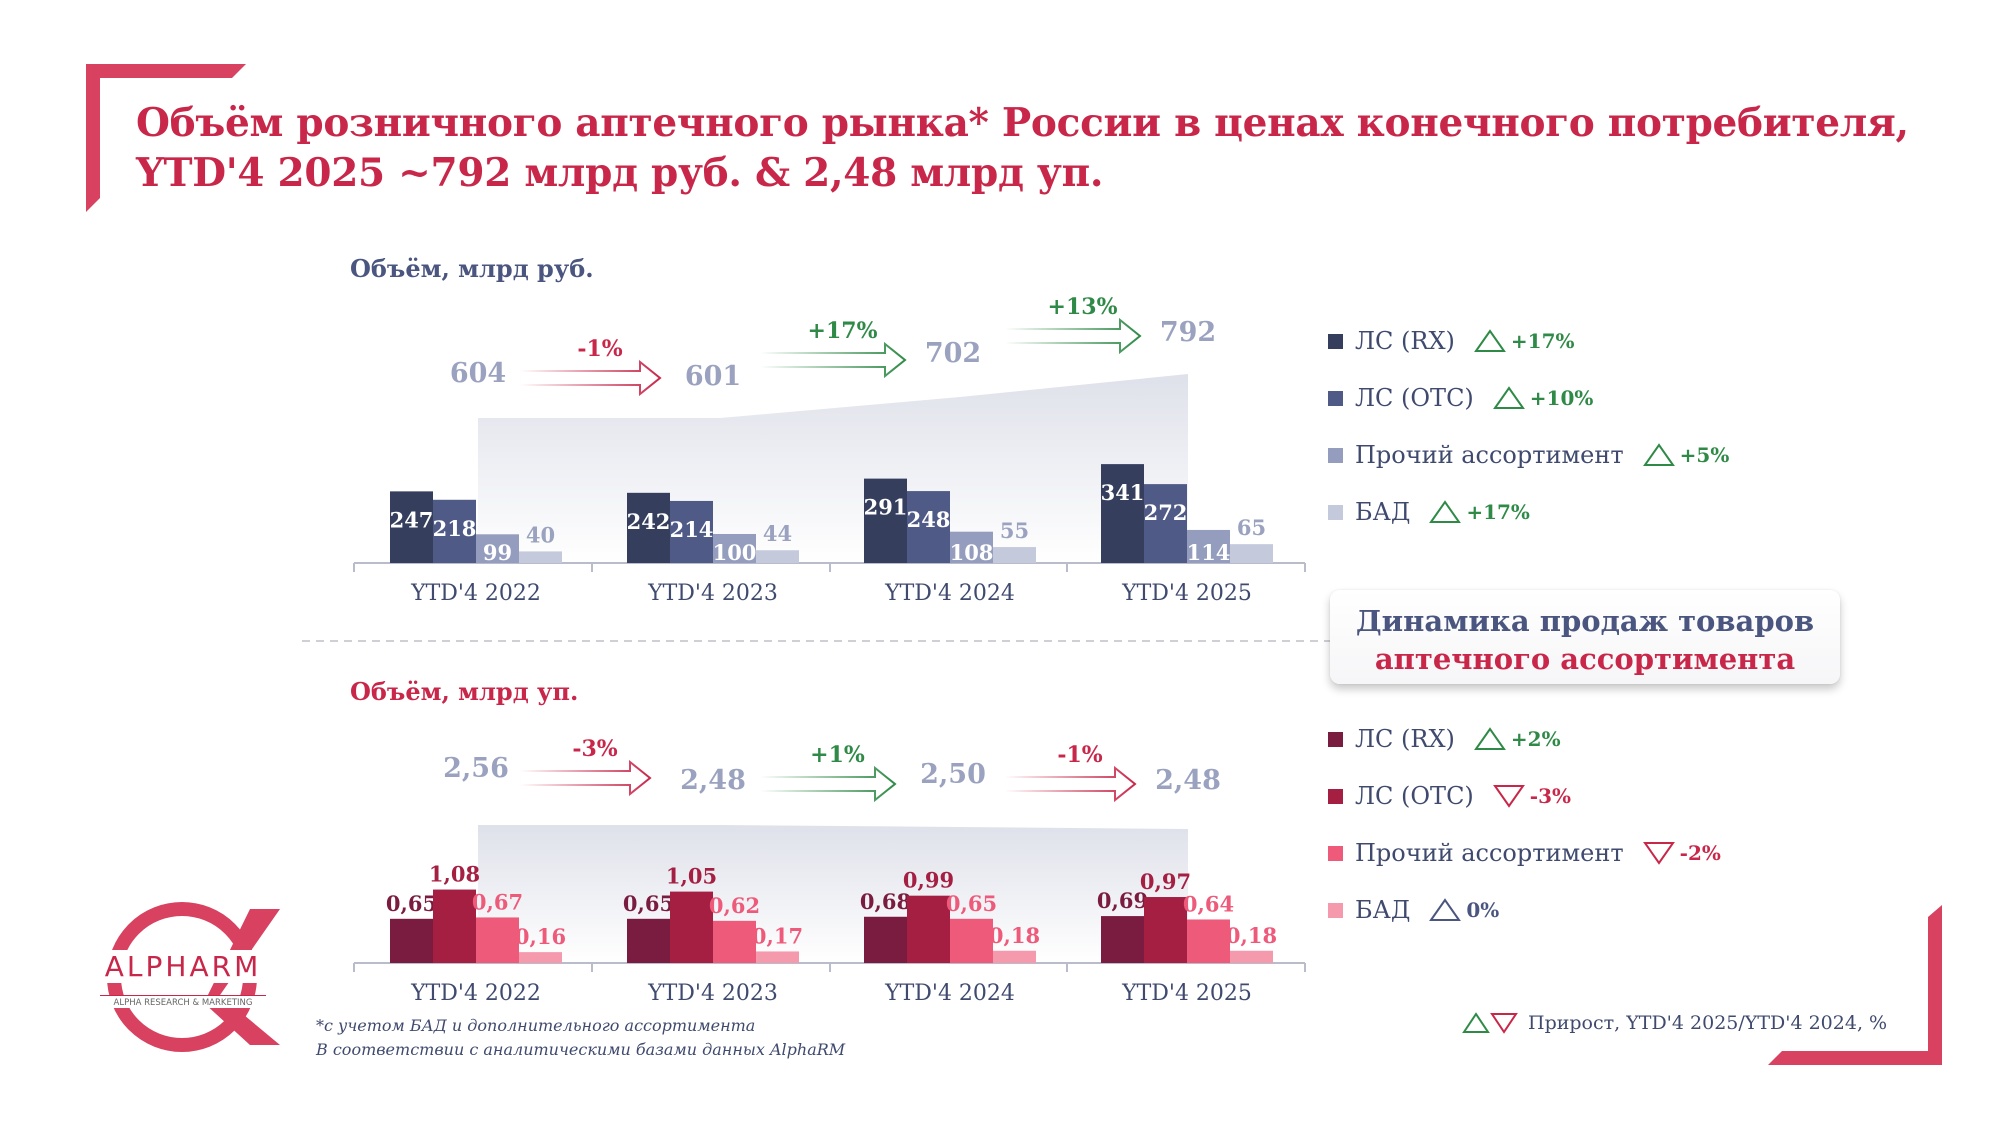 The image size is (2000, 1125). What do you see at coordinates (1535, 739) in the screenshot?
I see `legend-growth: +2%` at bounding box center [1535, 739].